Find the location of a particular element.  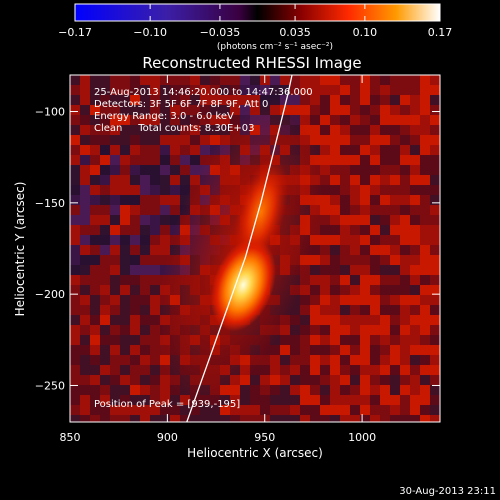

secondary-source is located at coordinates (261, 212).